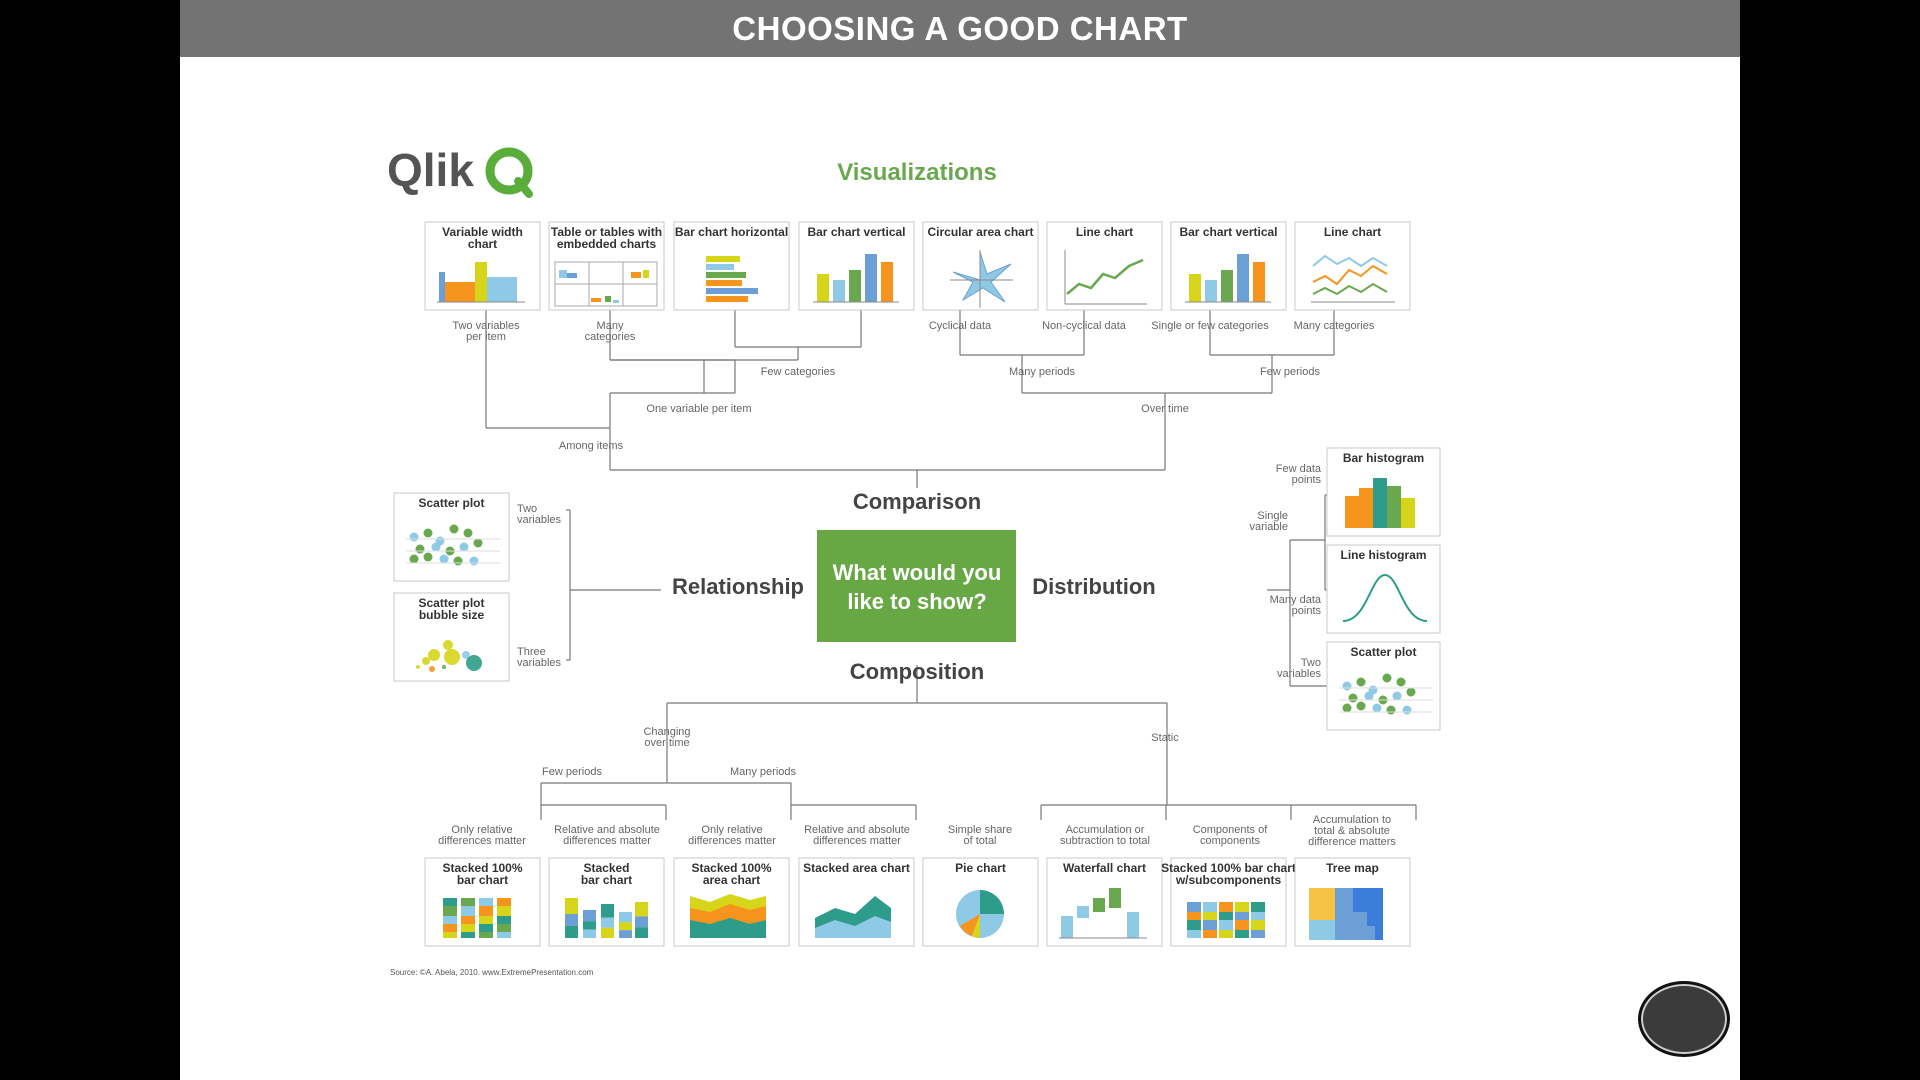  I want to click on label-two-variables-per-item: per item, so click(486, 337).